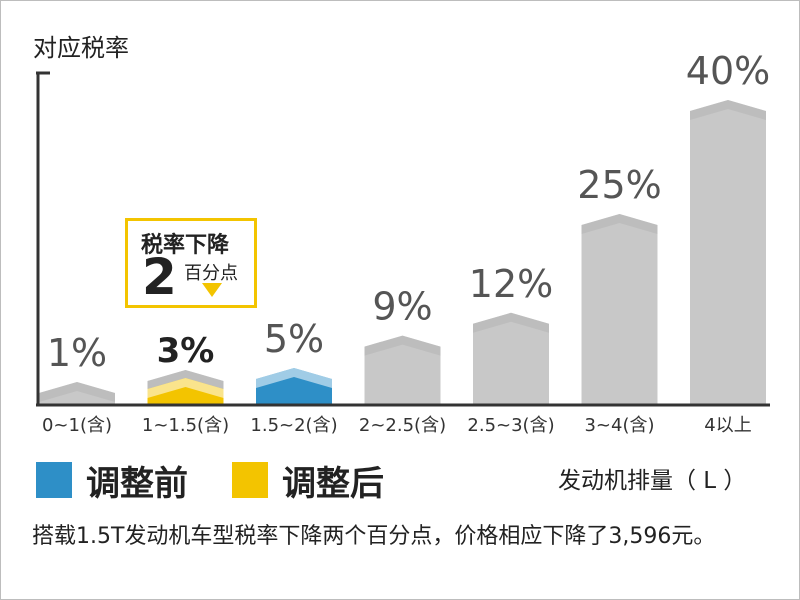 This screenshot has width=800, height=600. I want to click on bar-3-shade, so click(402, 345).